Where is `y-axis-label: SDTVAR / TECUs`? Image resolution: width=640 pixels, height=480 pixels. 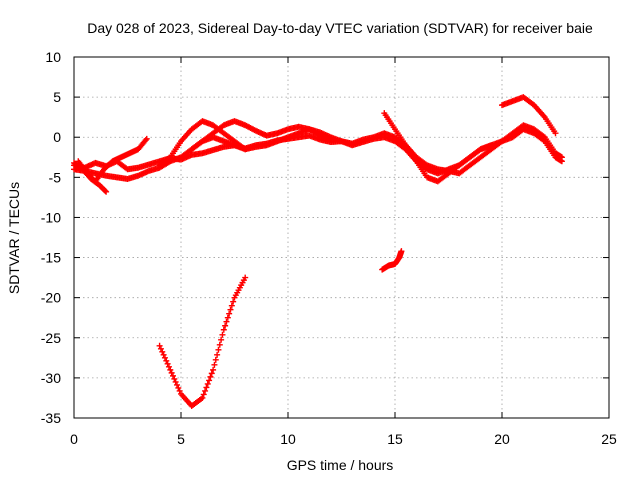 y-axis-label: SDTVAR / TECUs is located at coordinates (14, 238).